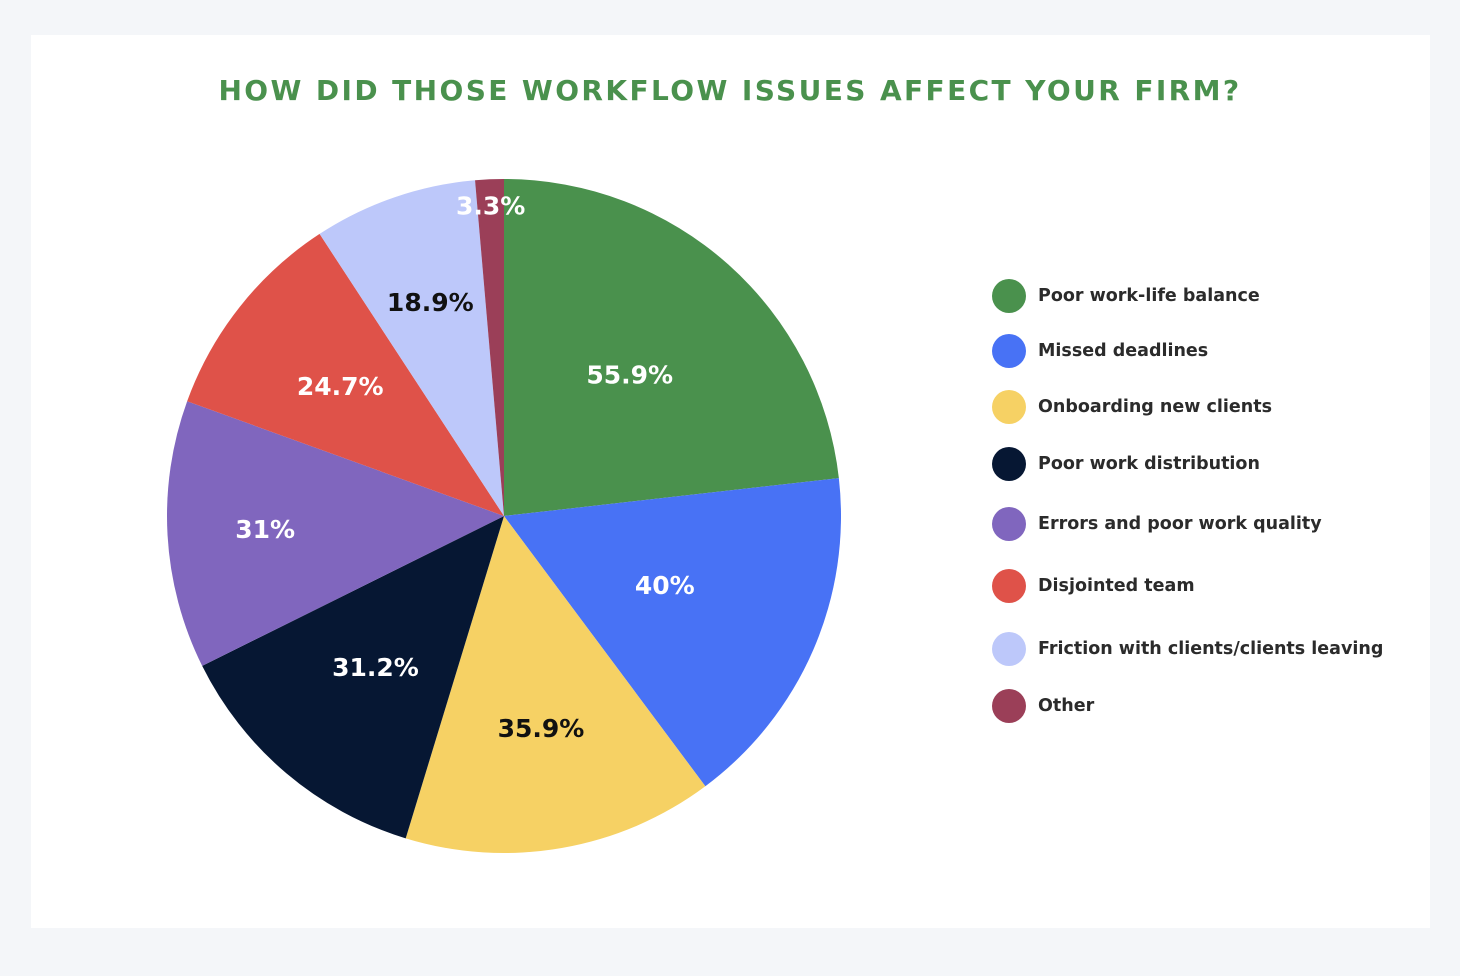 This screenshot has width=1460, height=976. What do you see at coordinates (629, 375) in the screenshot?
I see `slice-label-poor-work-life-balance: 55.9%` at bounding box center [629, 375].